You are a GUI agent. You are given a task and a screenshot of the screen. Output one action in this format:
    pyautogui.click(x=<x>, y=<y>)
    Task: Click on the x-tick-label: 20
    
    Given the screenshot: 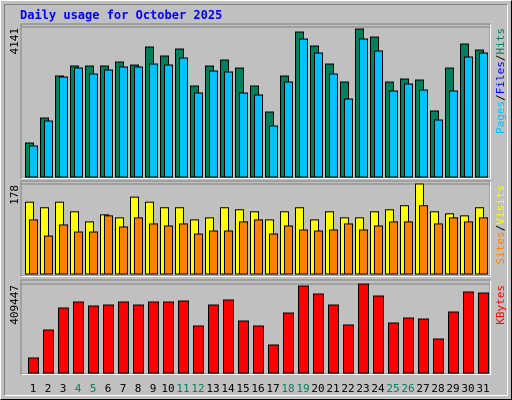 What is the action you would take?
    pyautogui.click(x=317, y=388)
    